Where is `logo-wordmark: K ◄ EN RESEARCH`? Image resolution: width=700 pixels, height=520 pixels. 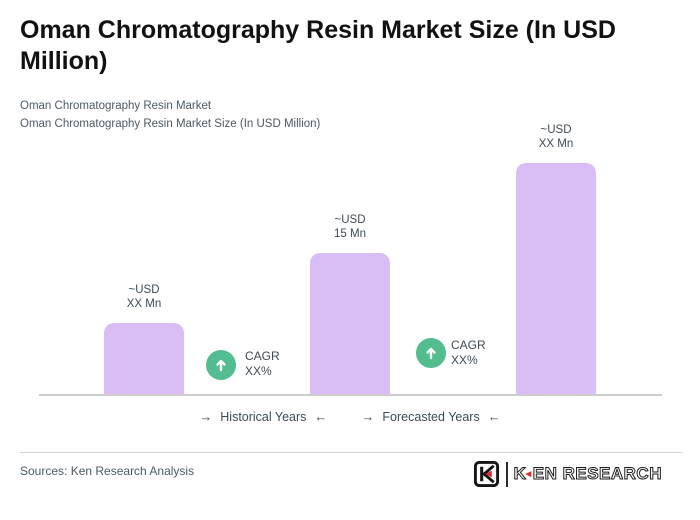 logo-wordmark: K ◄ EN RESEARCH is located at coordinates (587, 474).